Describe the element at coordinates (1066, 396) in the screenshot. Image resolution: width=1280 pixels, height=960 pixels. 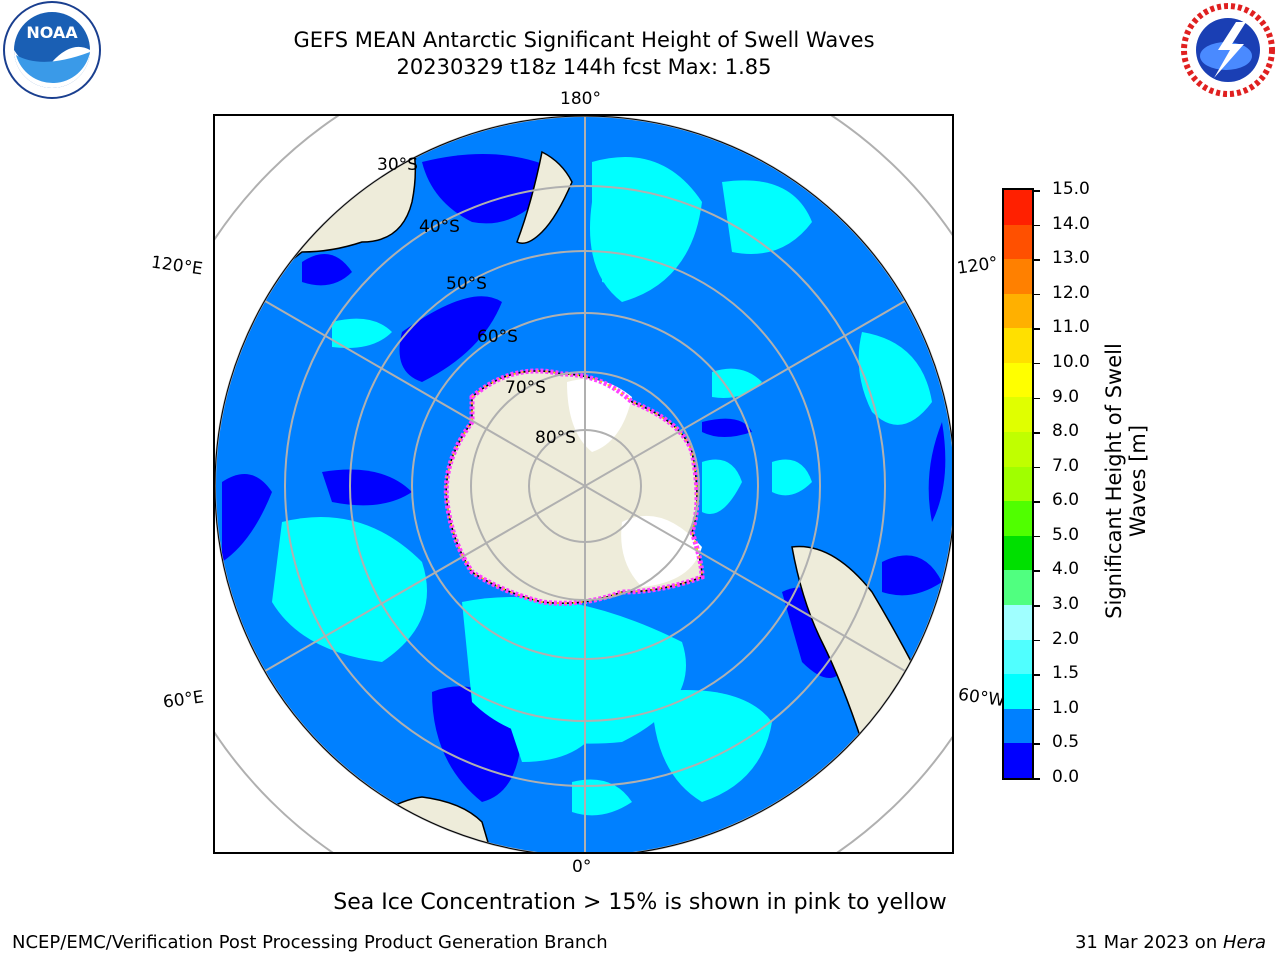
I see `colorbar-tick-label: 9.0` at that location.